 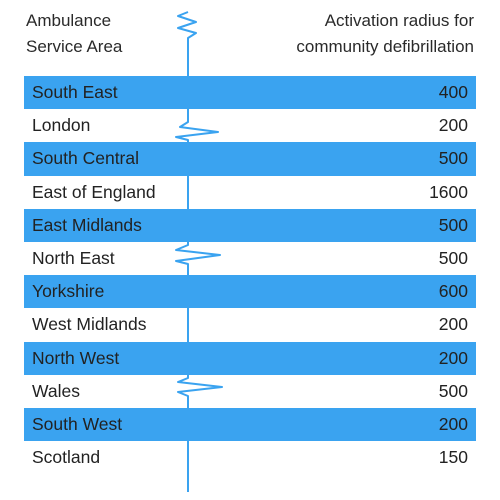 I want to click on area-name: North West, so click(x=76, y=357).